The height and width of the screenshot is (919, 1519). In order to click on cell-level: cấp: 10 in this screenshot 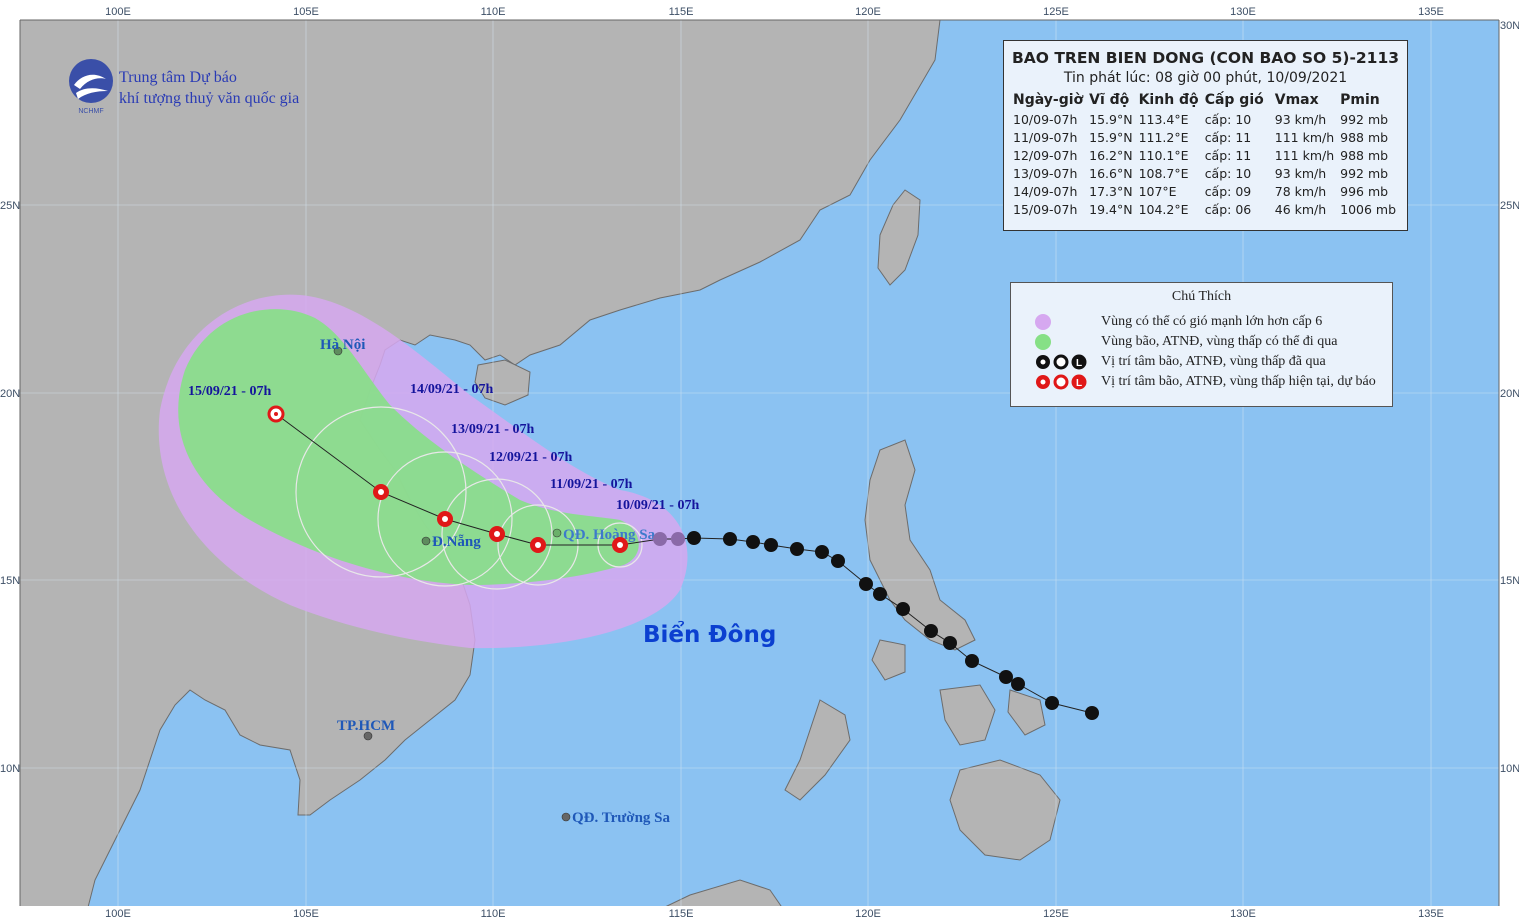, I will do `click(1228, 173)`.